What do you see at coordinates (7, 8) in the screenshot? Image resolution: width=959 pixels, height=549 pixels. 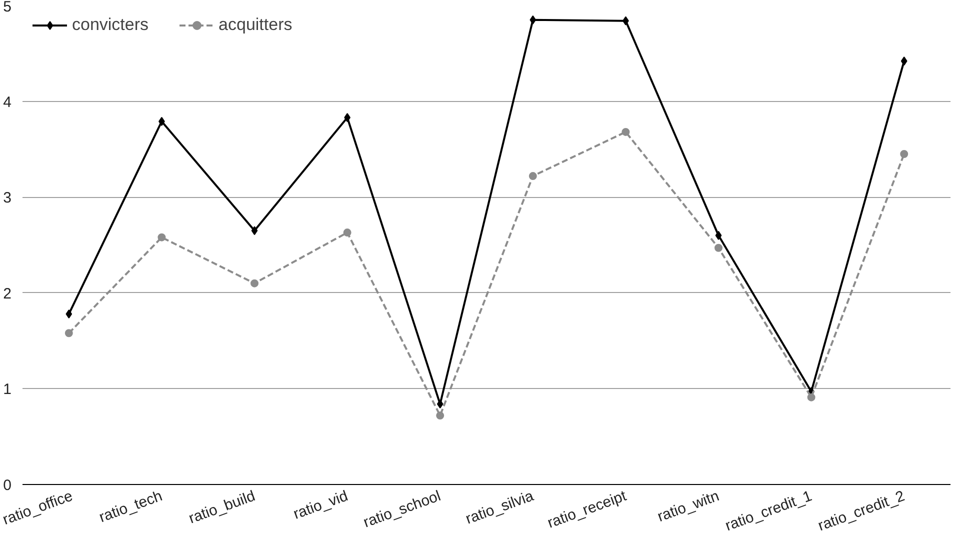 I see `y-tick-label: 5` at bounding box center [7, 8].